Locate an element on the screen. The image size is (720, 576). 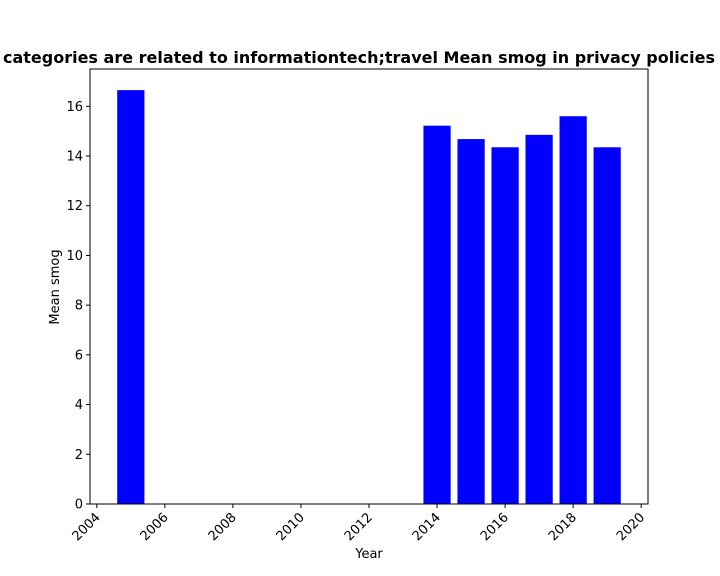
x-tick-label: 2018 is located at coordinates (563, 527).